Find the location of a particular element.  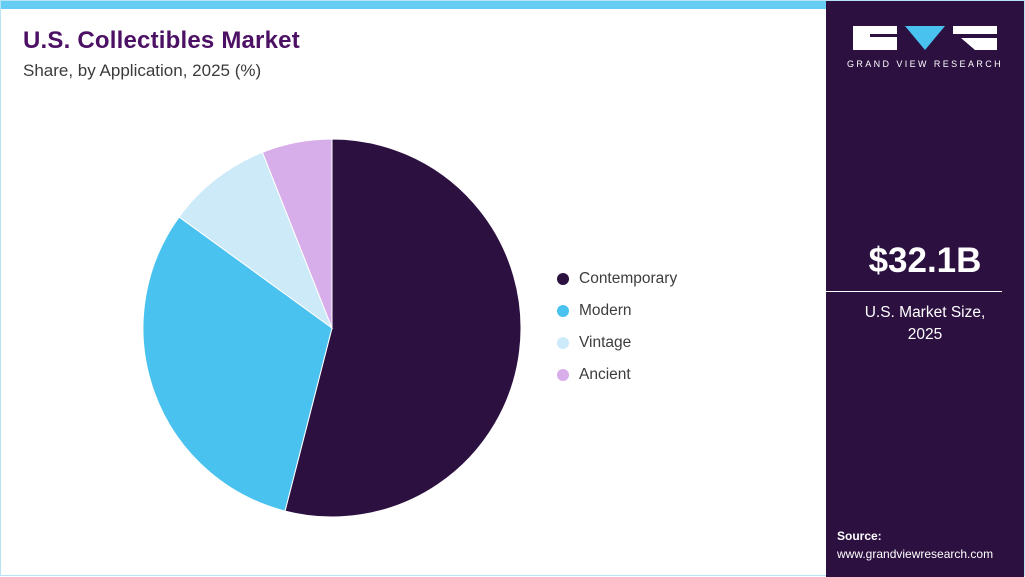

chart-legend: Contemporary Modern Vintage Ancient is located at coordinates (617, 333).